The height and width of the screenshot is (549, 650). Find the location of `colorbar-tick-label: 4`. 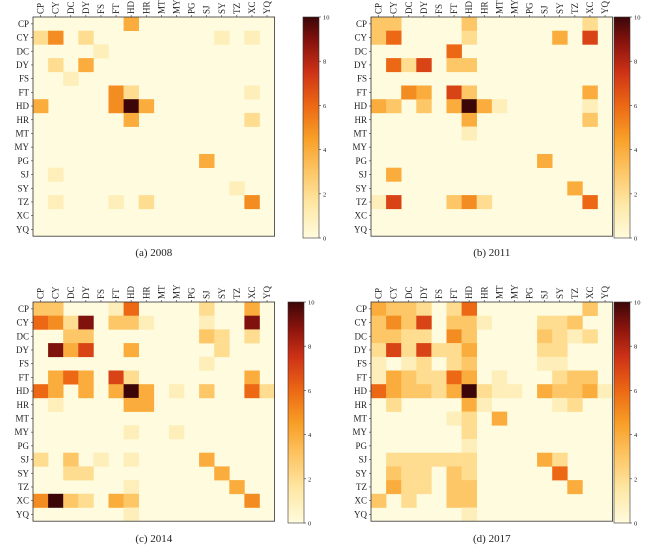

colorbar-tick-label: 4 is located at coordinates (325, 150).